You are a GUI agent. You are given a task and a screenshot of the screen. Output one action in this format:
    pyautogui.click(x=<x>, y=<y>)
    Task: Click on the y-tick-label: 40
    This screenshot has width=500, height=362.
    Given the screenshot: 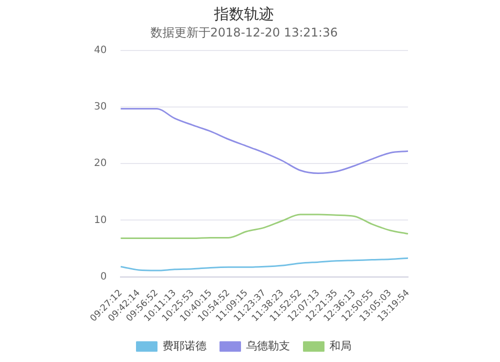 What is the action you would take?
    pyautogui.click(x=100, y=50)
    